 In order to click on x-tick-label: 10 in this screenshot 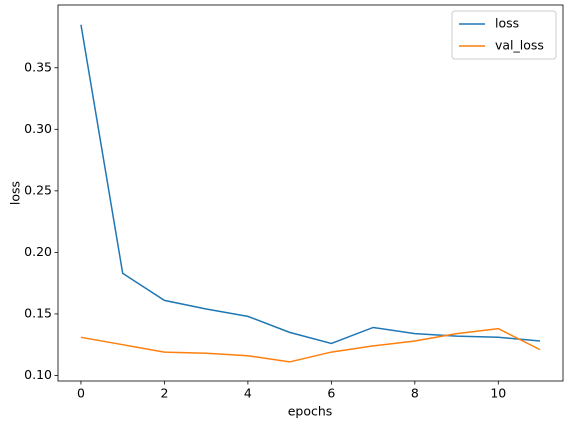, I will do `click(498, 393)`.